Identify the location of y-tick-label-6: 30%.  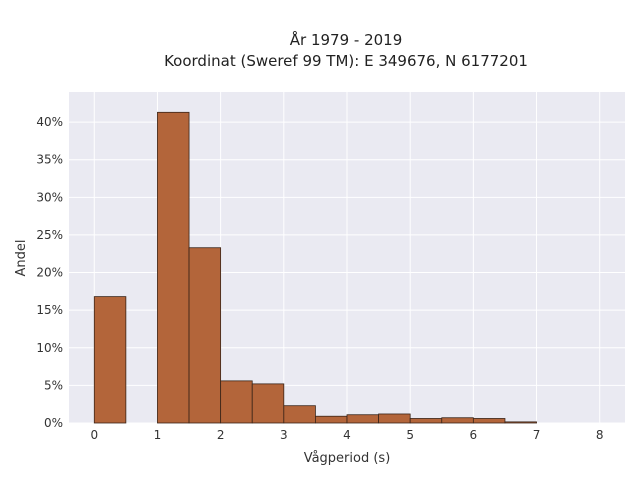
(49, 197).